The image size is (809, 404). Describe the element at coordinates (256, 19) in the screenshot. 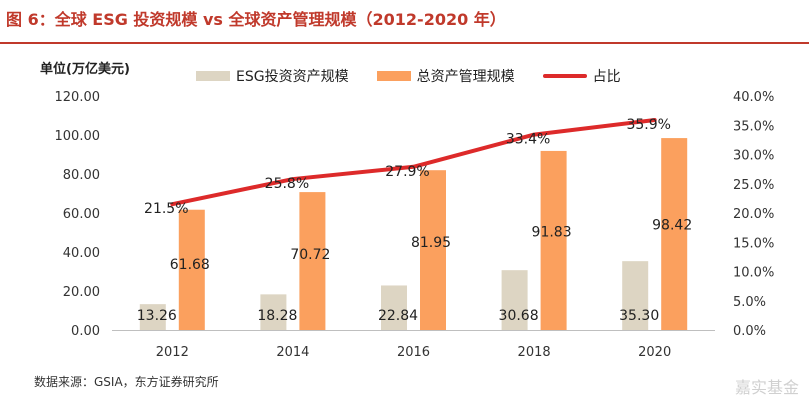

I see `chart-title: 图 6：全球 ESG 投资规模 vs 全球资产管理规模（2012-2020 年）` at that location.